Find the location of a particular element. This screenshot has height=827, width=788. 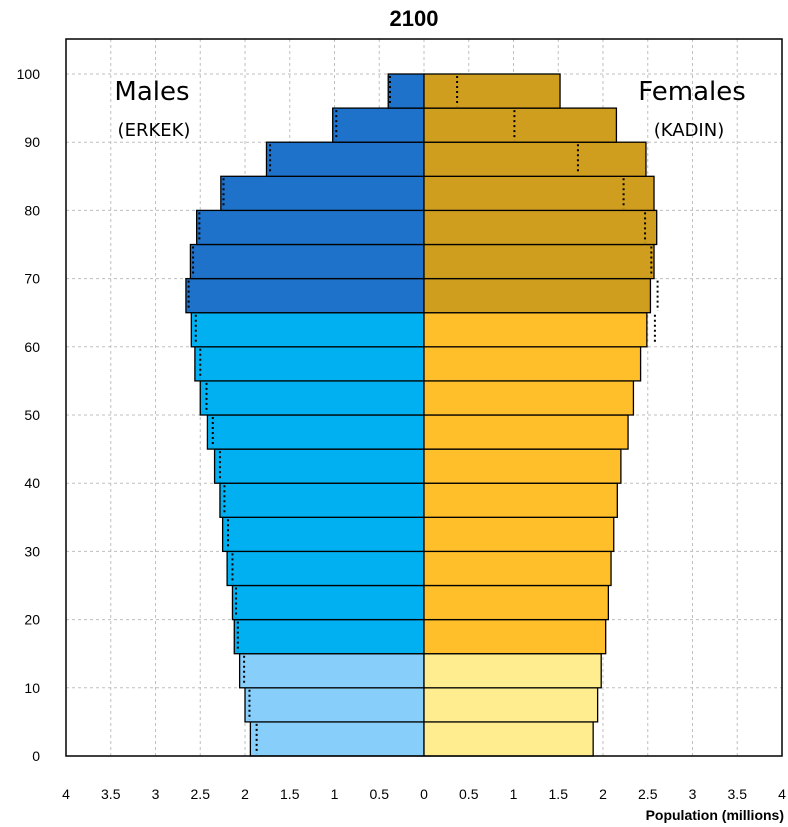

x-tick-labels: 4 3.5 3 2.5 2 1.5 1 0.5 0 0.5 1 1.5 2 2.5 3 3.5 4 is located at coordinates (424, 794).